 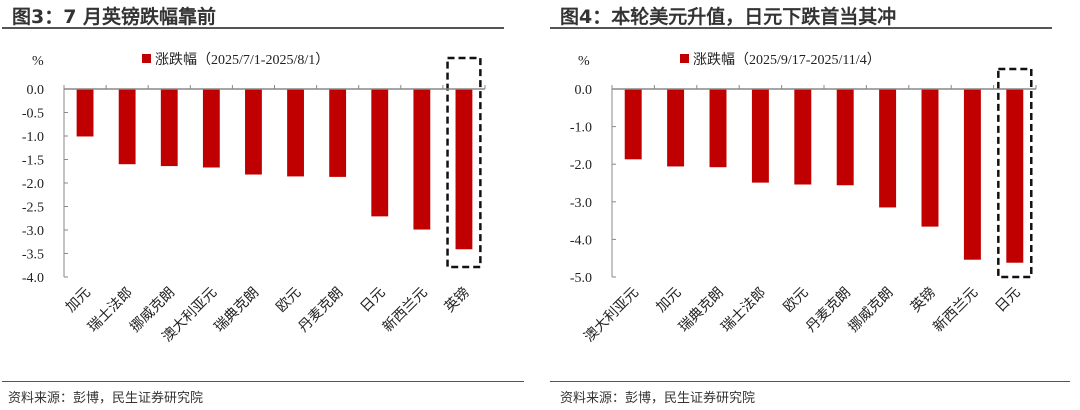 What do you see at coordinates (658, 398) in the screenshot?
I see `figure-4-source: 资料来源：彭博，民生证券研究院` at bounding box center [658, 398].